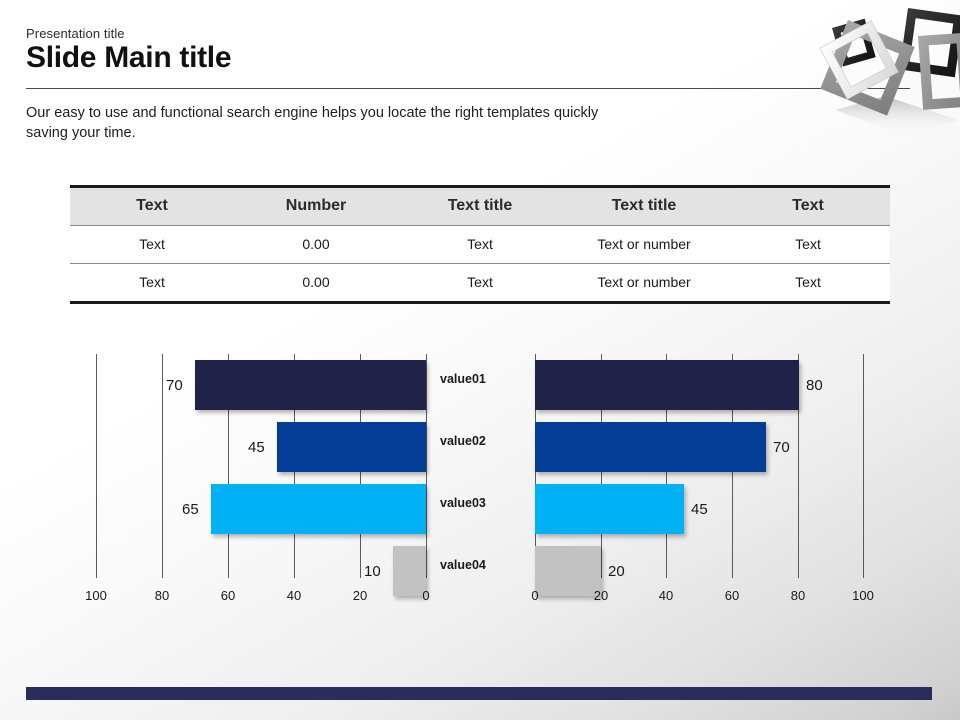 This screenshot has width=960, height=720. What do you see at coordinates (699, 509) in the screenshot?
I see `bar-value-label-03: 45` at bounding box center [699, 509].